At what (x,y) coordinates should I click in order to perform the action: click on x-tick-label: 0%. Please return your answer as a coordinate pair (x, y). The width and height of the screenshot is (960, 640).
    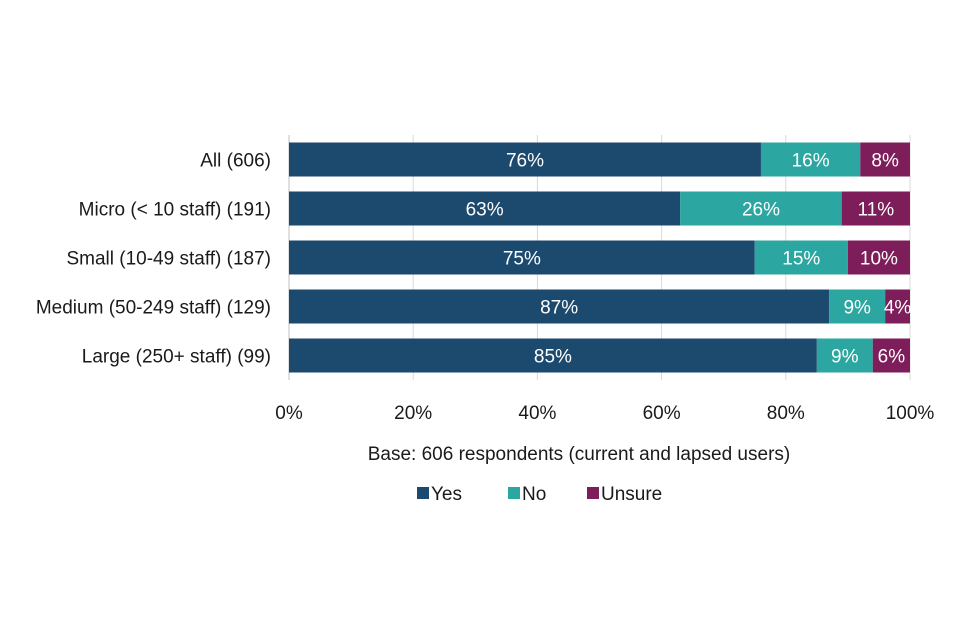
    Looking at the image, I should click on (289, 413).